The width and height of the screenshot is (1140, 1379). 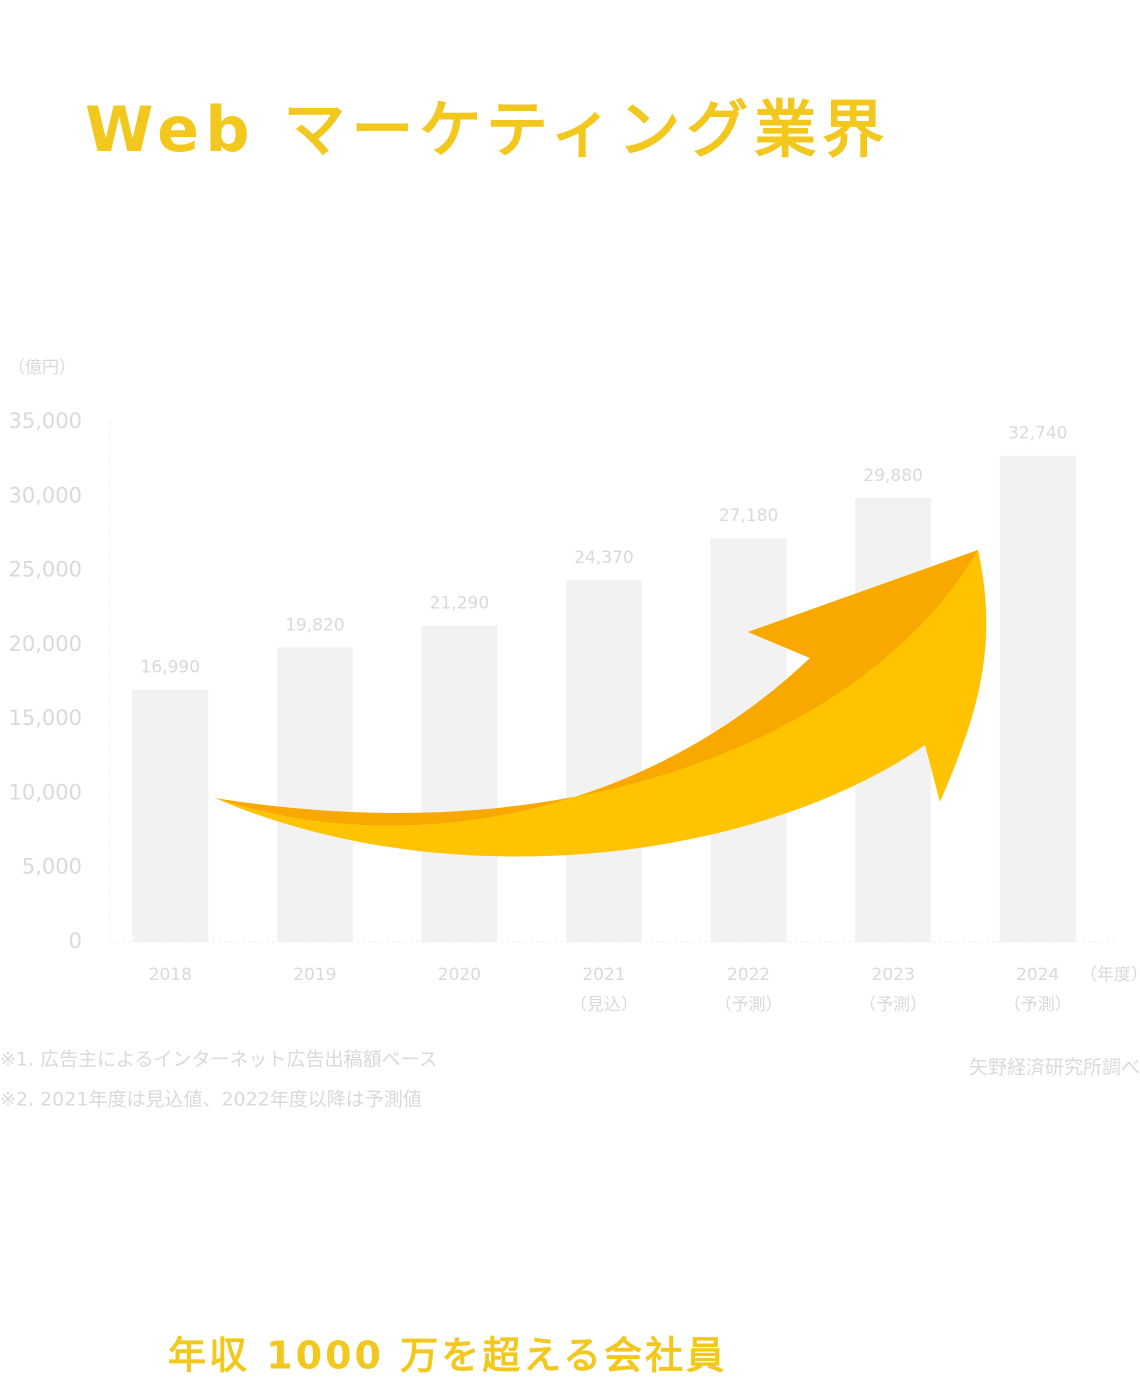 What do you see at coordinates (52, 867) in the screenshot?
I see `y-tick-label: 5,000` at bounding box center [52, 867].